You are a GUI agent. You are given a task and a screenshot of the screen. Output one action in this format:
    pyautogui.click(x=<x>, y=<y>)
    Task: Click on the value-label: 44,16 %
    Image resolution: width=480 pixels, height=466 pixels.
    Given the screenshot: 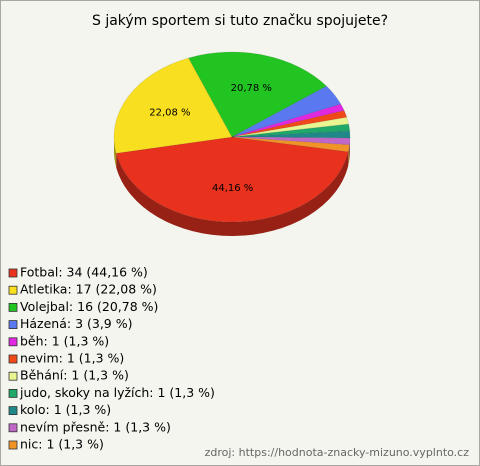 What is the action you would take?
    pyautogui.click(x=232, y=188)
    